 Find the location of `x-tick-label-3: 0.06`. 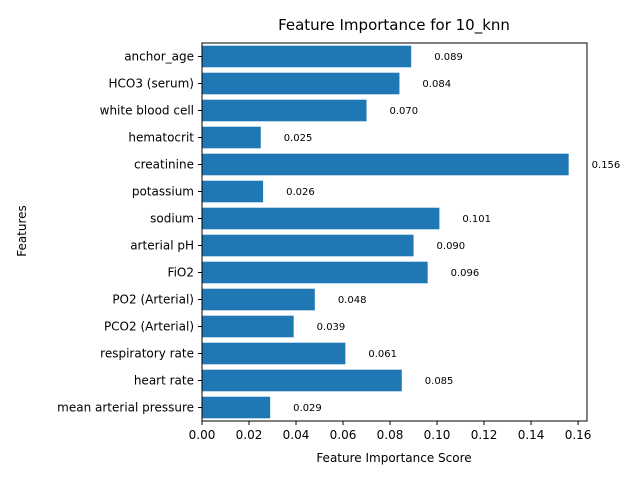

x-tick-label-3: 0.06 is located at coordinates (343, 435).